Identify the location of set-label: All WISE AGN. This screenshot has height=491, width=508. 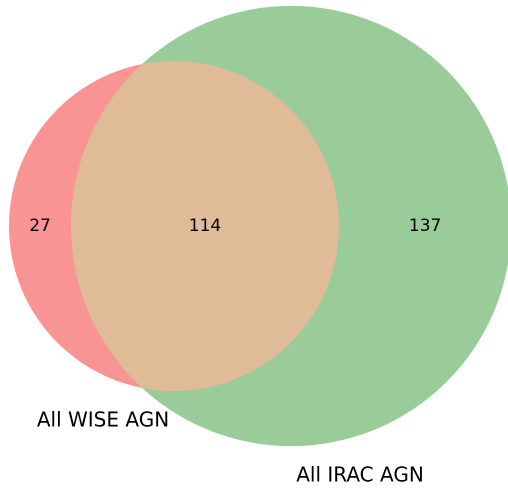
(103, 420).